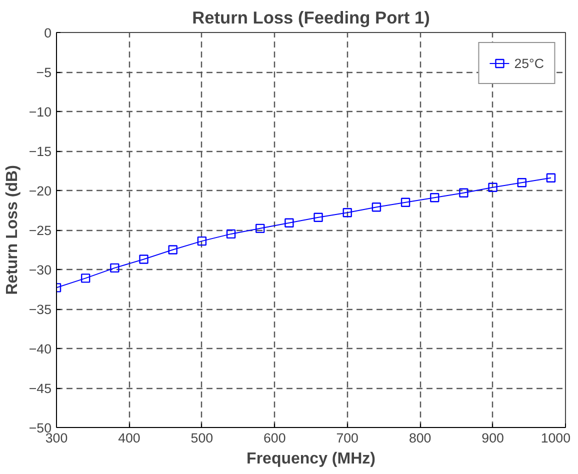 The width and height of the screenshot is (578, 474). I want to click on y-tick-label: −25, so click(40, 230).